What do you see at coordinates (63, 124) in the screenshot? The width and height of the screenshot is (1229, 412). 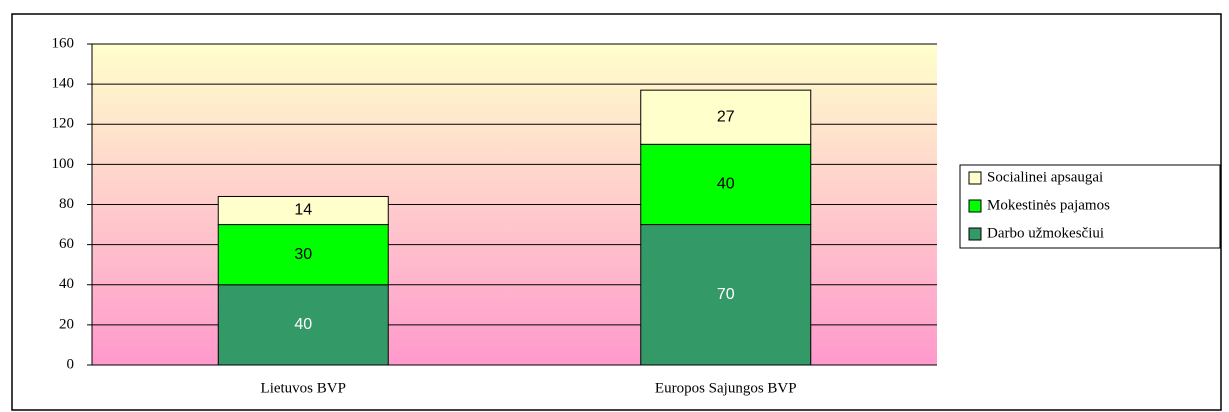 I see `y-tick-label: 120` at bounding box center [63, 124].